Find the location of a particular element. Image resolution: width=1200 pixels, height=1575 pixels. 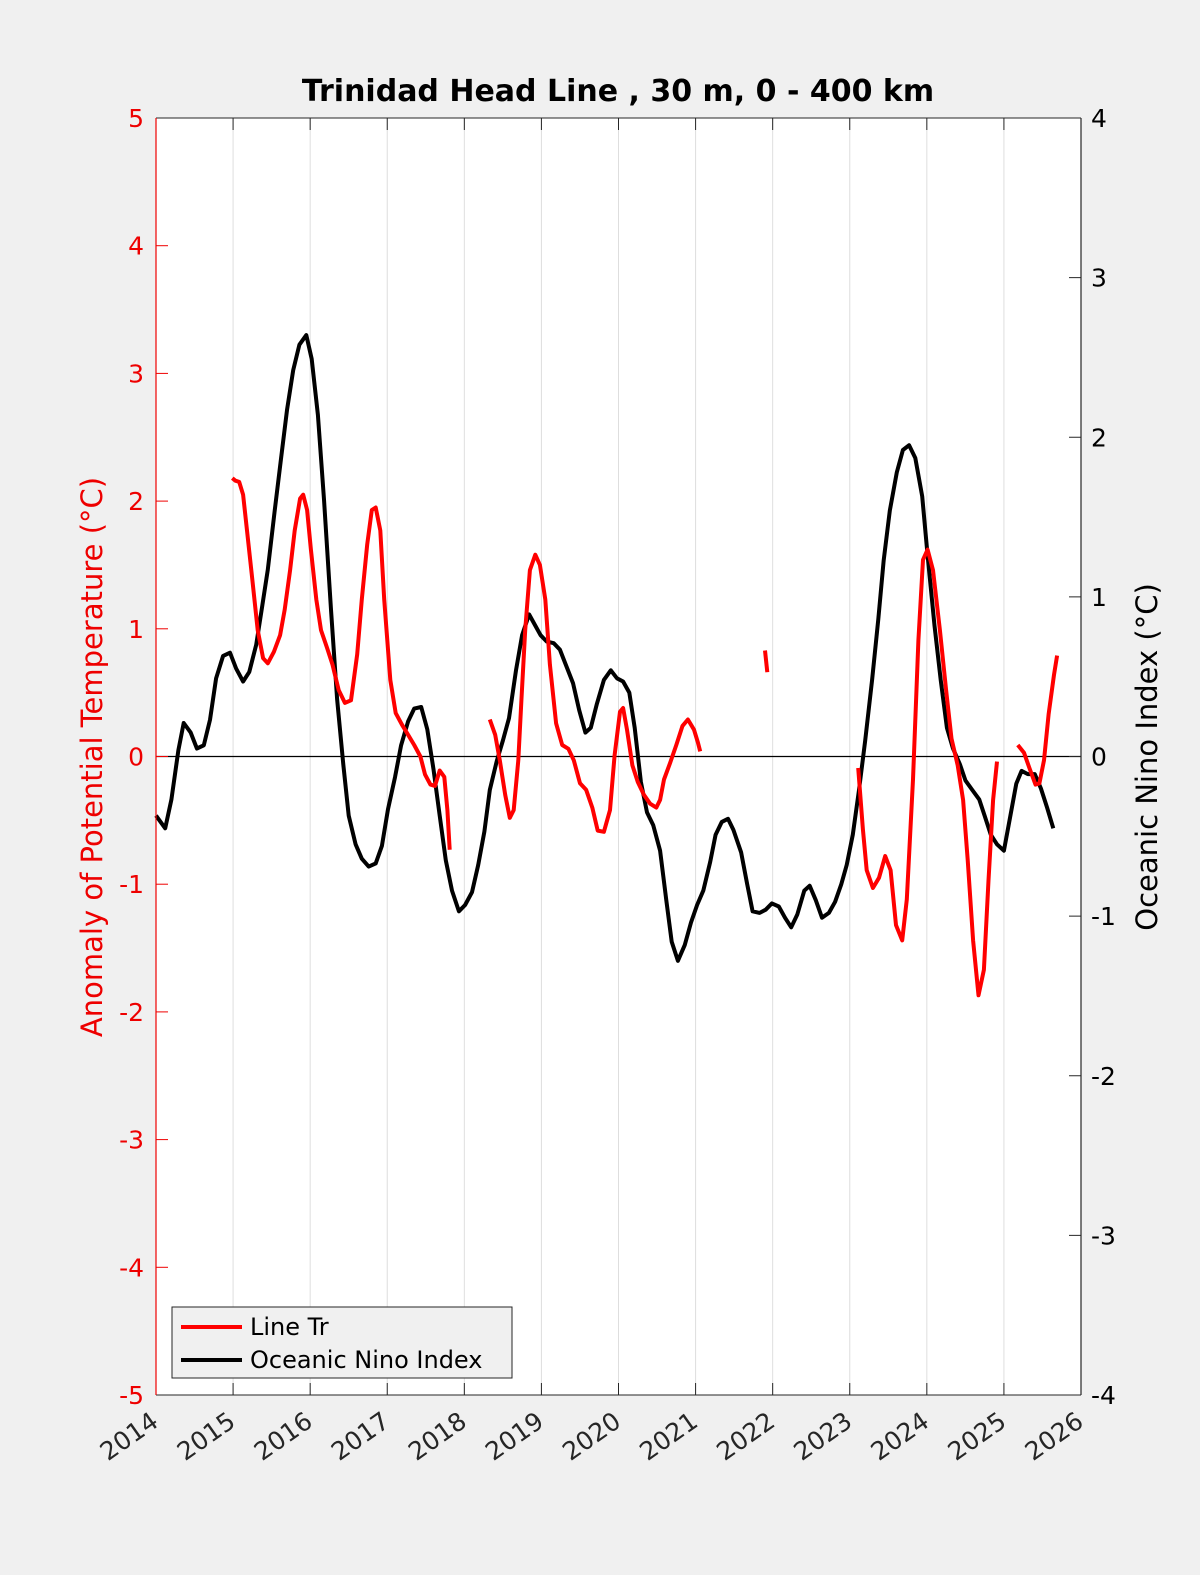

left-y-tick-label: 2 is located at coordinates (136, 501).